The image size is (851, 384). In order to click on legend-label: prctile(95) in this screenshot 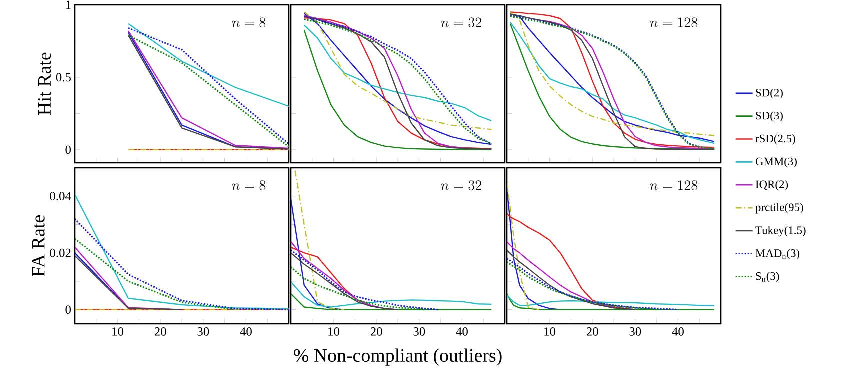, I will do `click(780, 208)`.